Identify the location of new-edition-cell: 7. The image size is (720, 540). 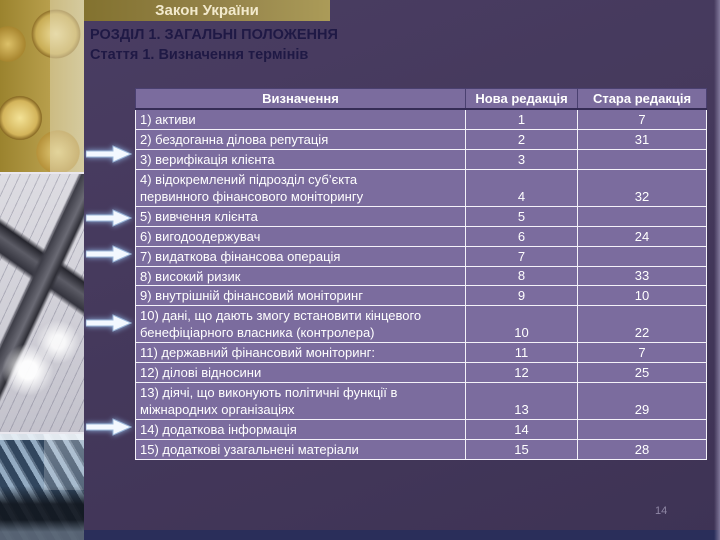
(521, 256).